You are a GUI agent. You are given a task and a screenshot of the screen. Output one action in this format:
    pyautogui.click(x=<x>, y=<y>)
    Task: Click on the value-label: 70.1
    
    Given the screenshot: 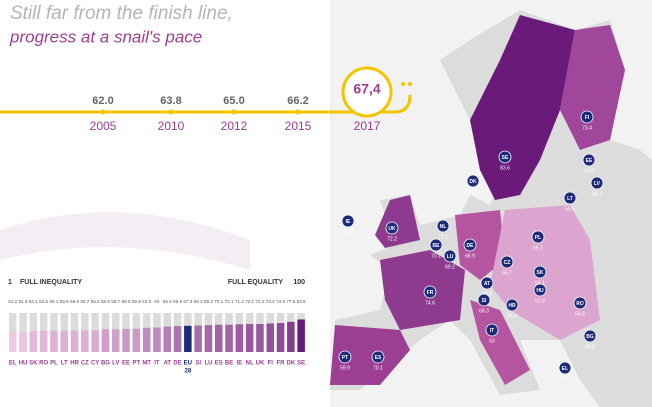 What is the action you would take?
    pyautogui.click(x=229, y=301)
    